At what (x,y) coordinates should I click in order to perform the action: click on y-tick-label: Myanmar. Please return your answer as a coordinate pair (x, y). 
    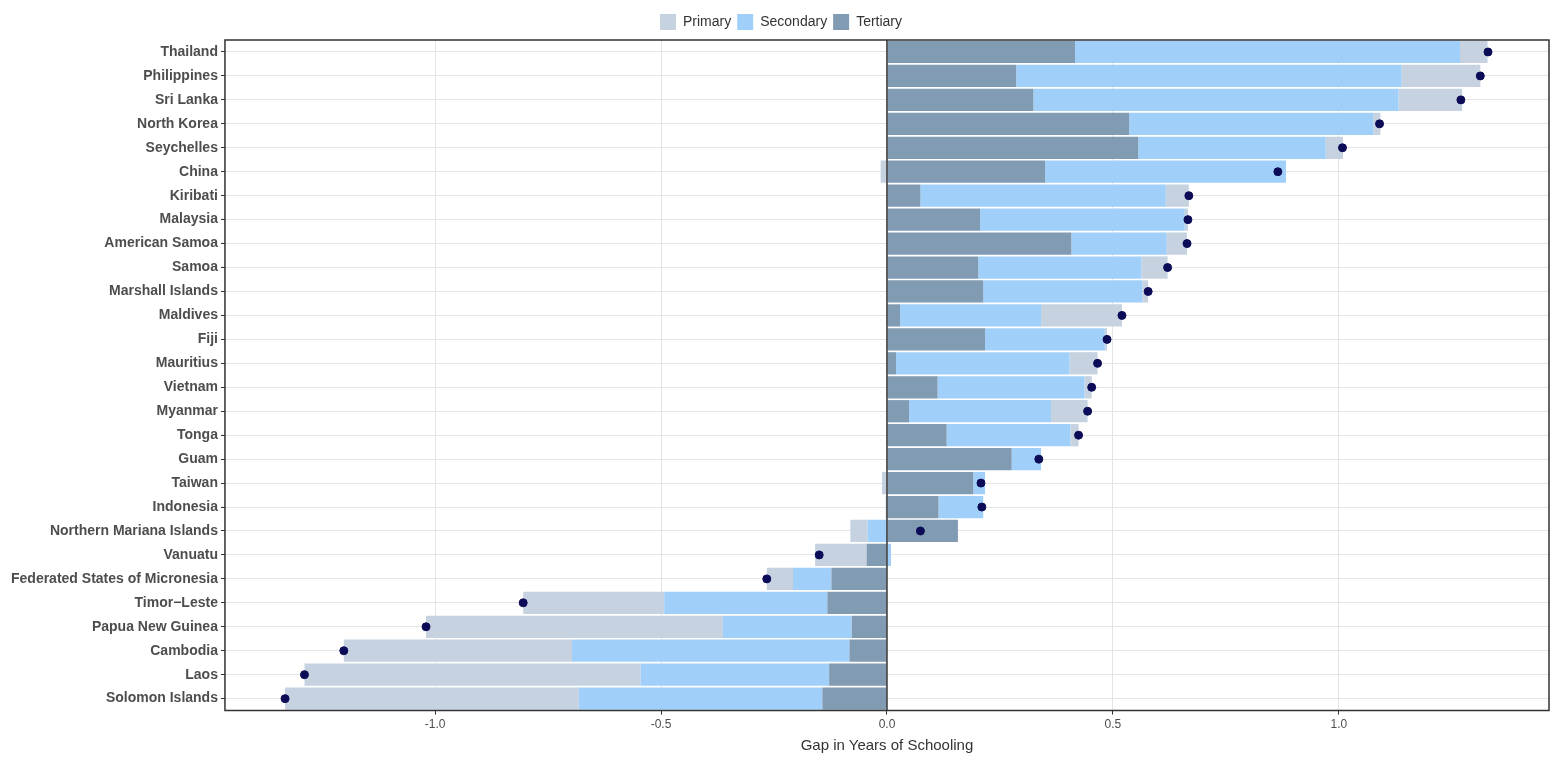
    Looking at the image, I should click on (187, 410).